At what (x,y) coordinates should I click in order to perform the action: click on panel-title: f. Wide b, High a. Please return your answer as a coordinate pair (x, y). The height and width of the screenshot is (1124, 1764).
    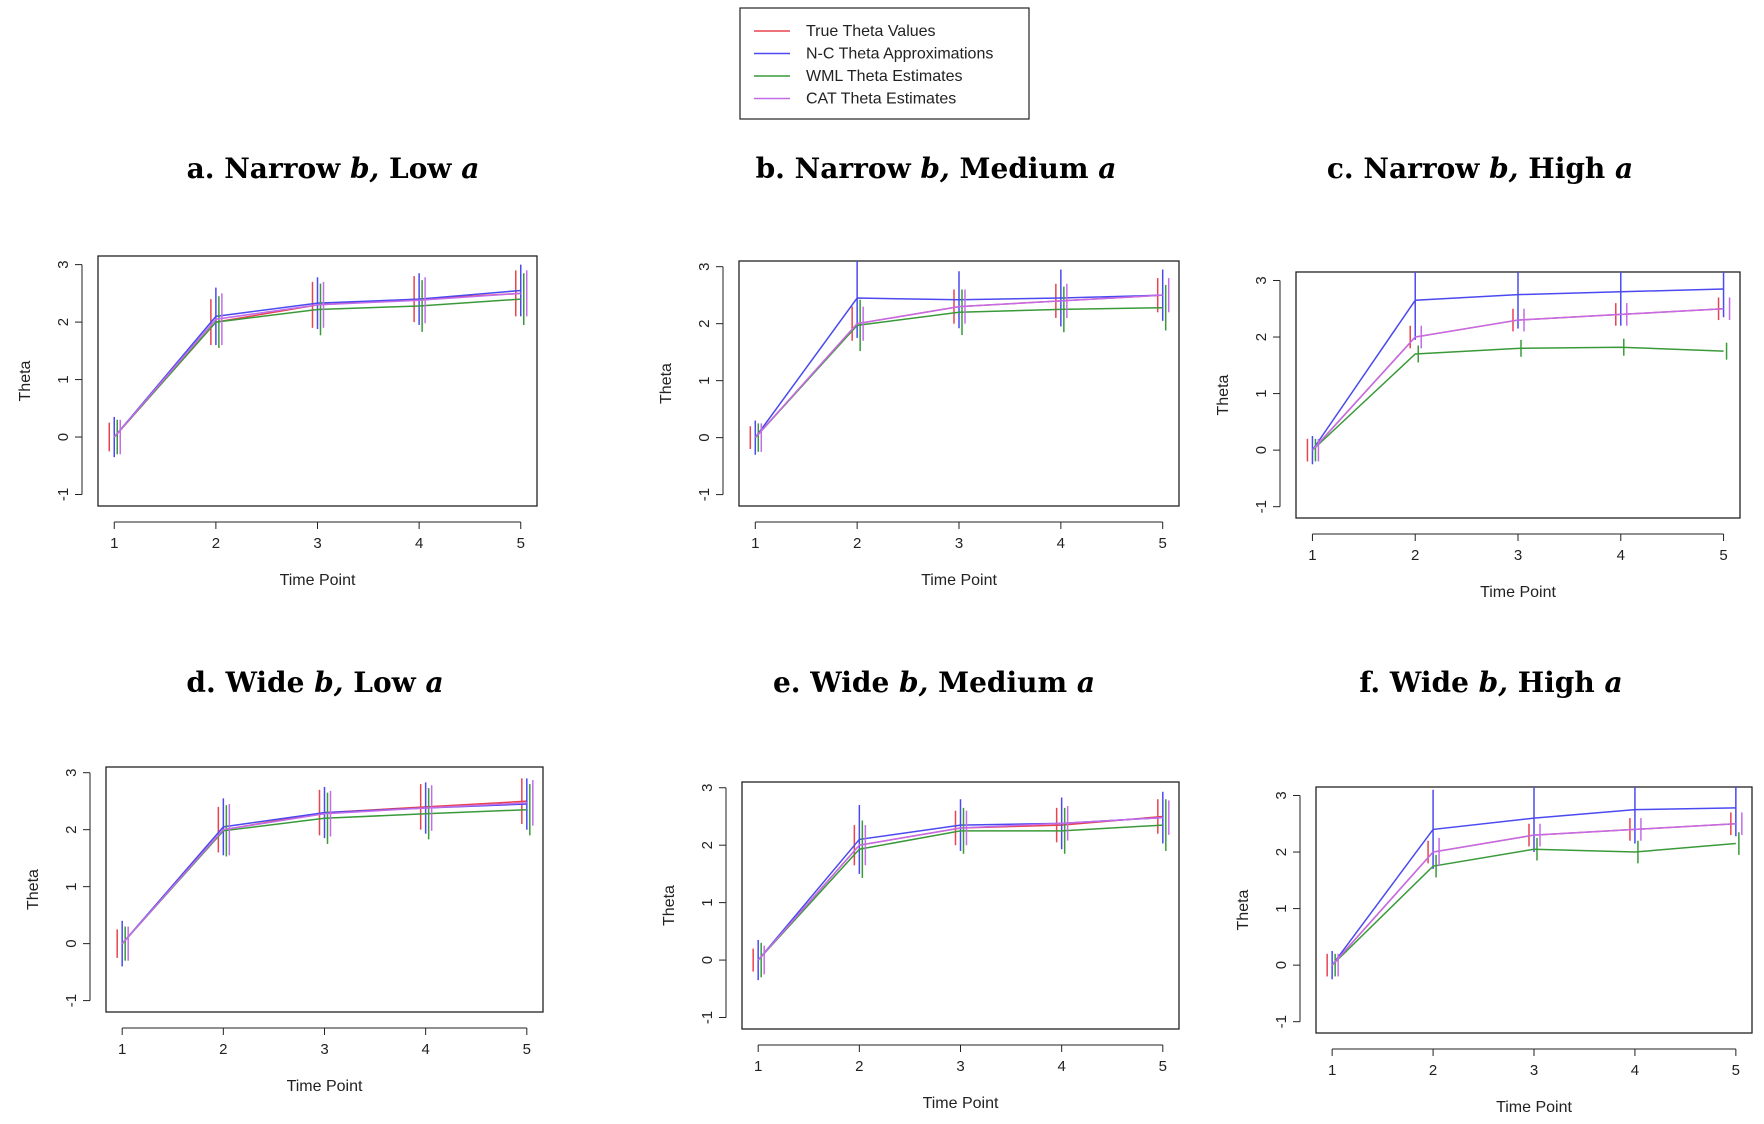
    Looking at the image, I should click on (1490, 682).